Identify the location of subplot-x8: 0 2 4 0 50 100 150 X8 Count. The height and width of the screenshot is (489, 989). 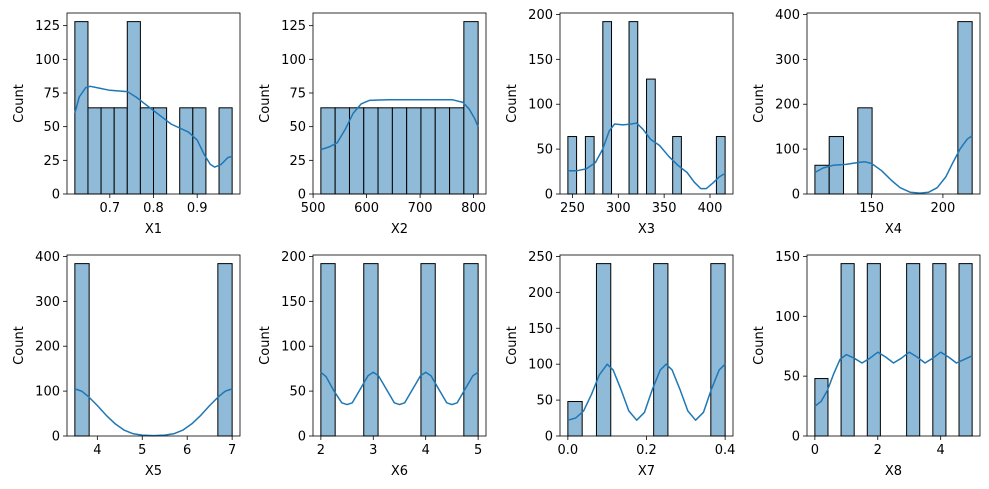
(866, 364).